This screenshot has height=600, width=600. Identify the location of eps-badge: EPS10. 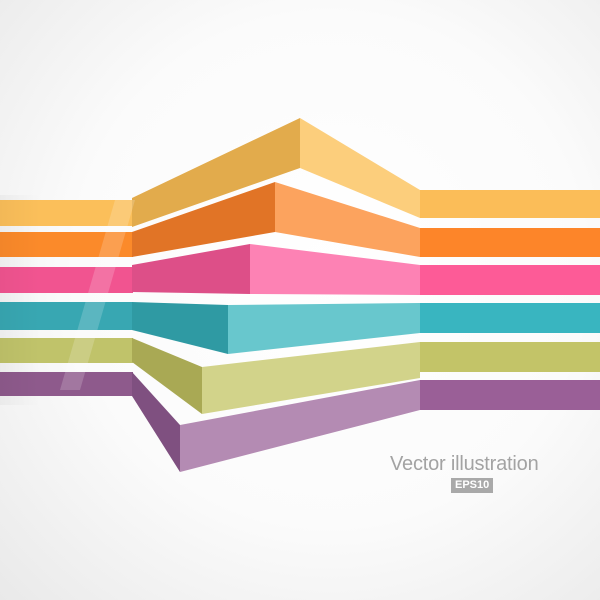
(472, 485).